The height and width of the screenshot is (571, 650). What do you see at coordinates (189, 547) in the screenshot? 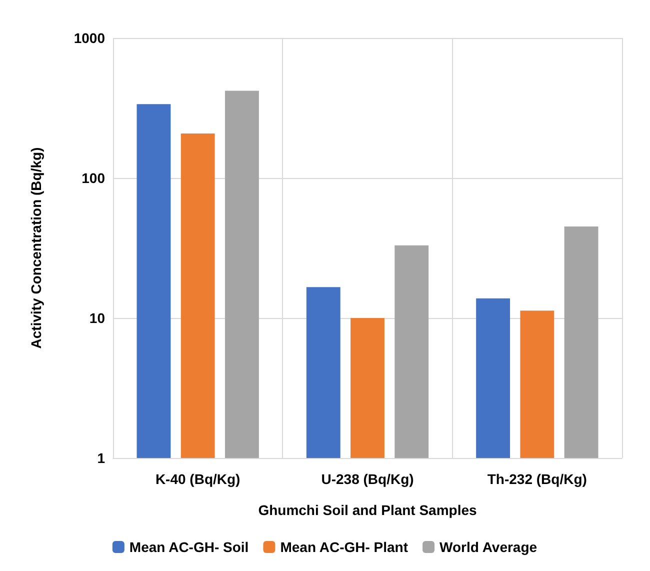
I see `legend-label: Mean AC-GH- Soil` at bounding box center [189, 547].